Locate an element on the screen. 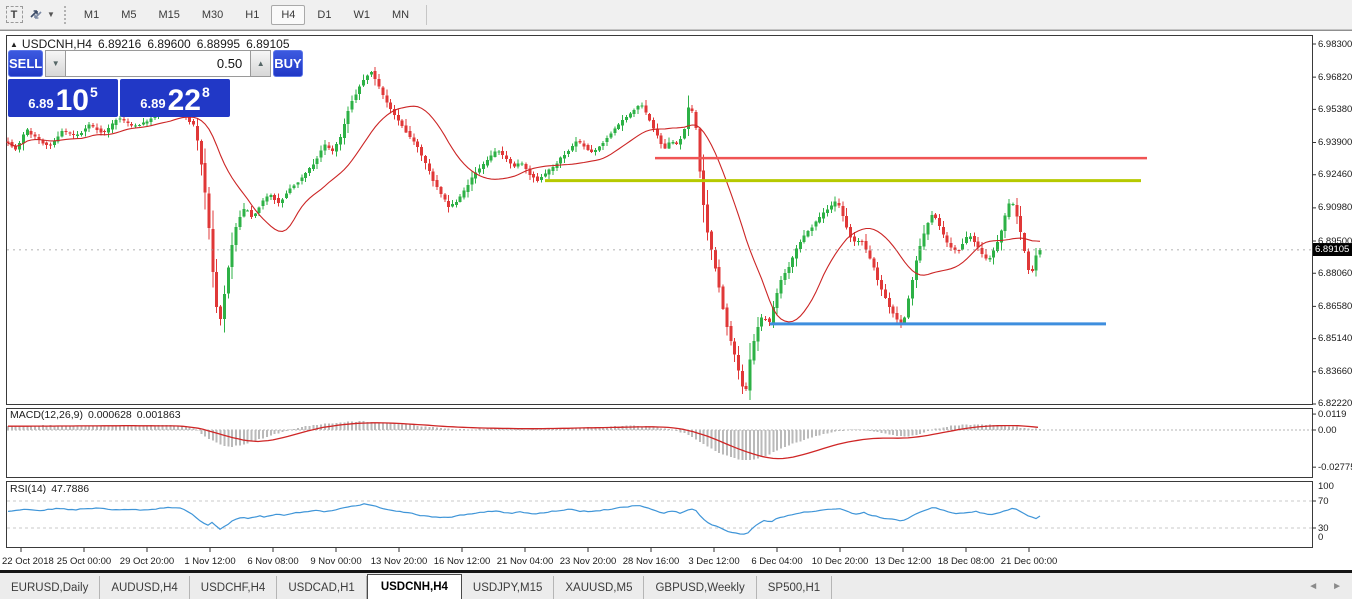 This screenshot has width=1352, height=599. ask-point-digit: 8 is located at coordinates (205, 92).